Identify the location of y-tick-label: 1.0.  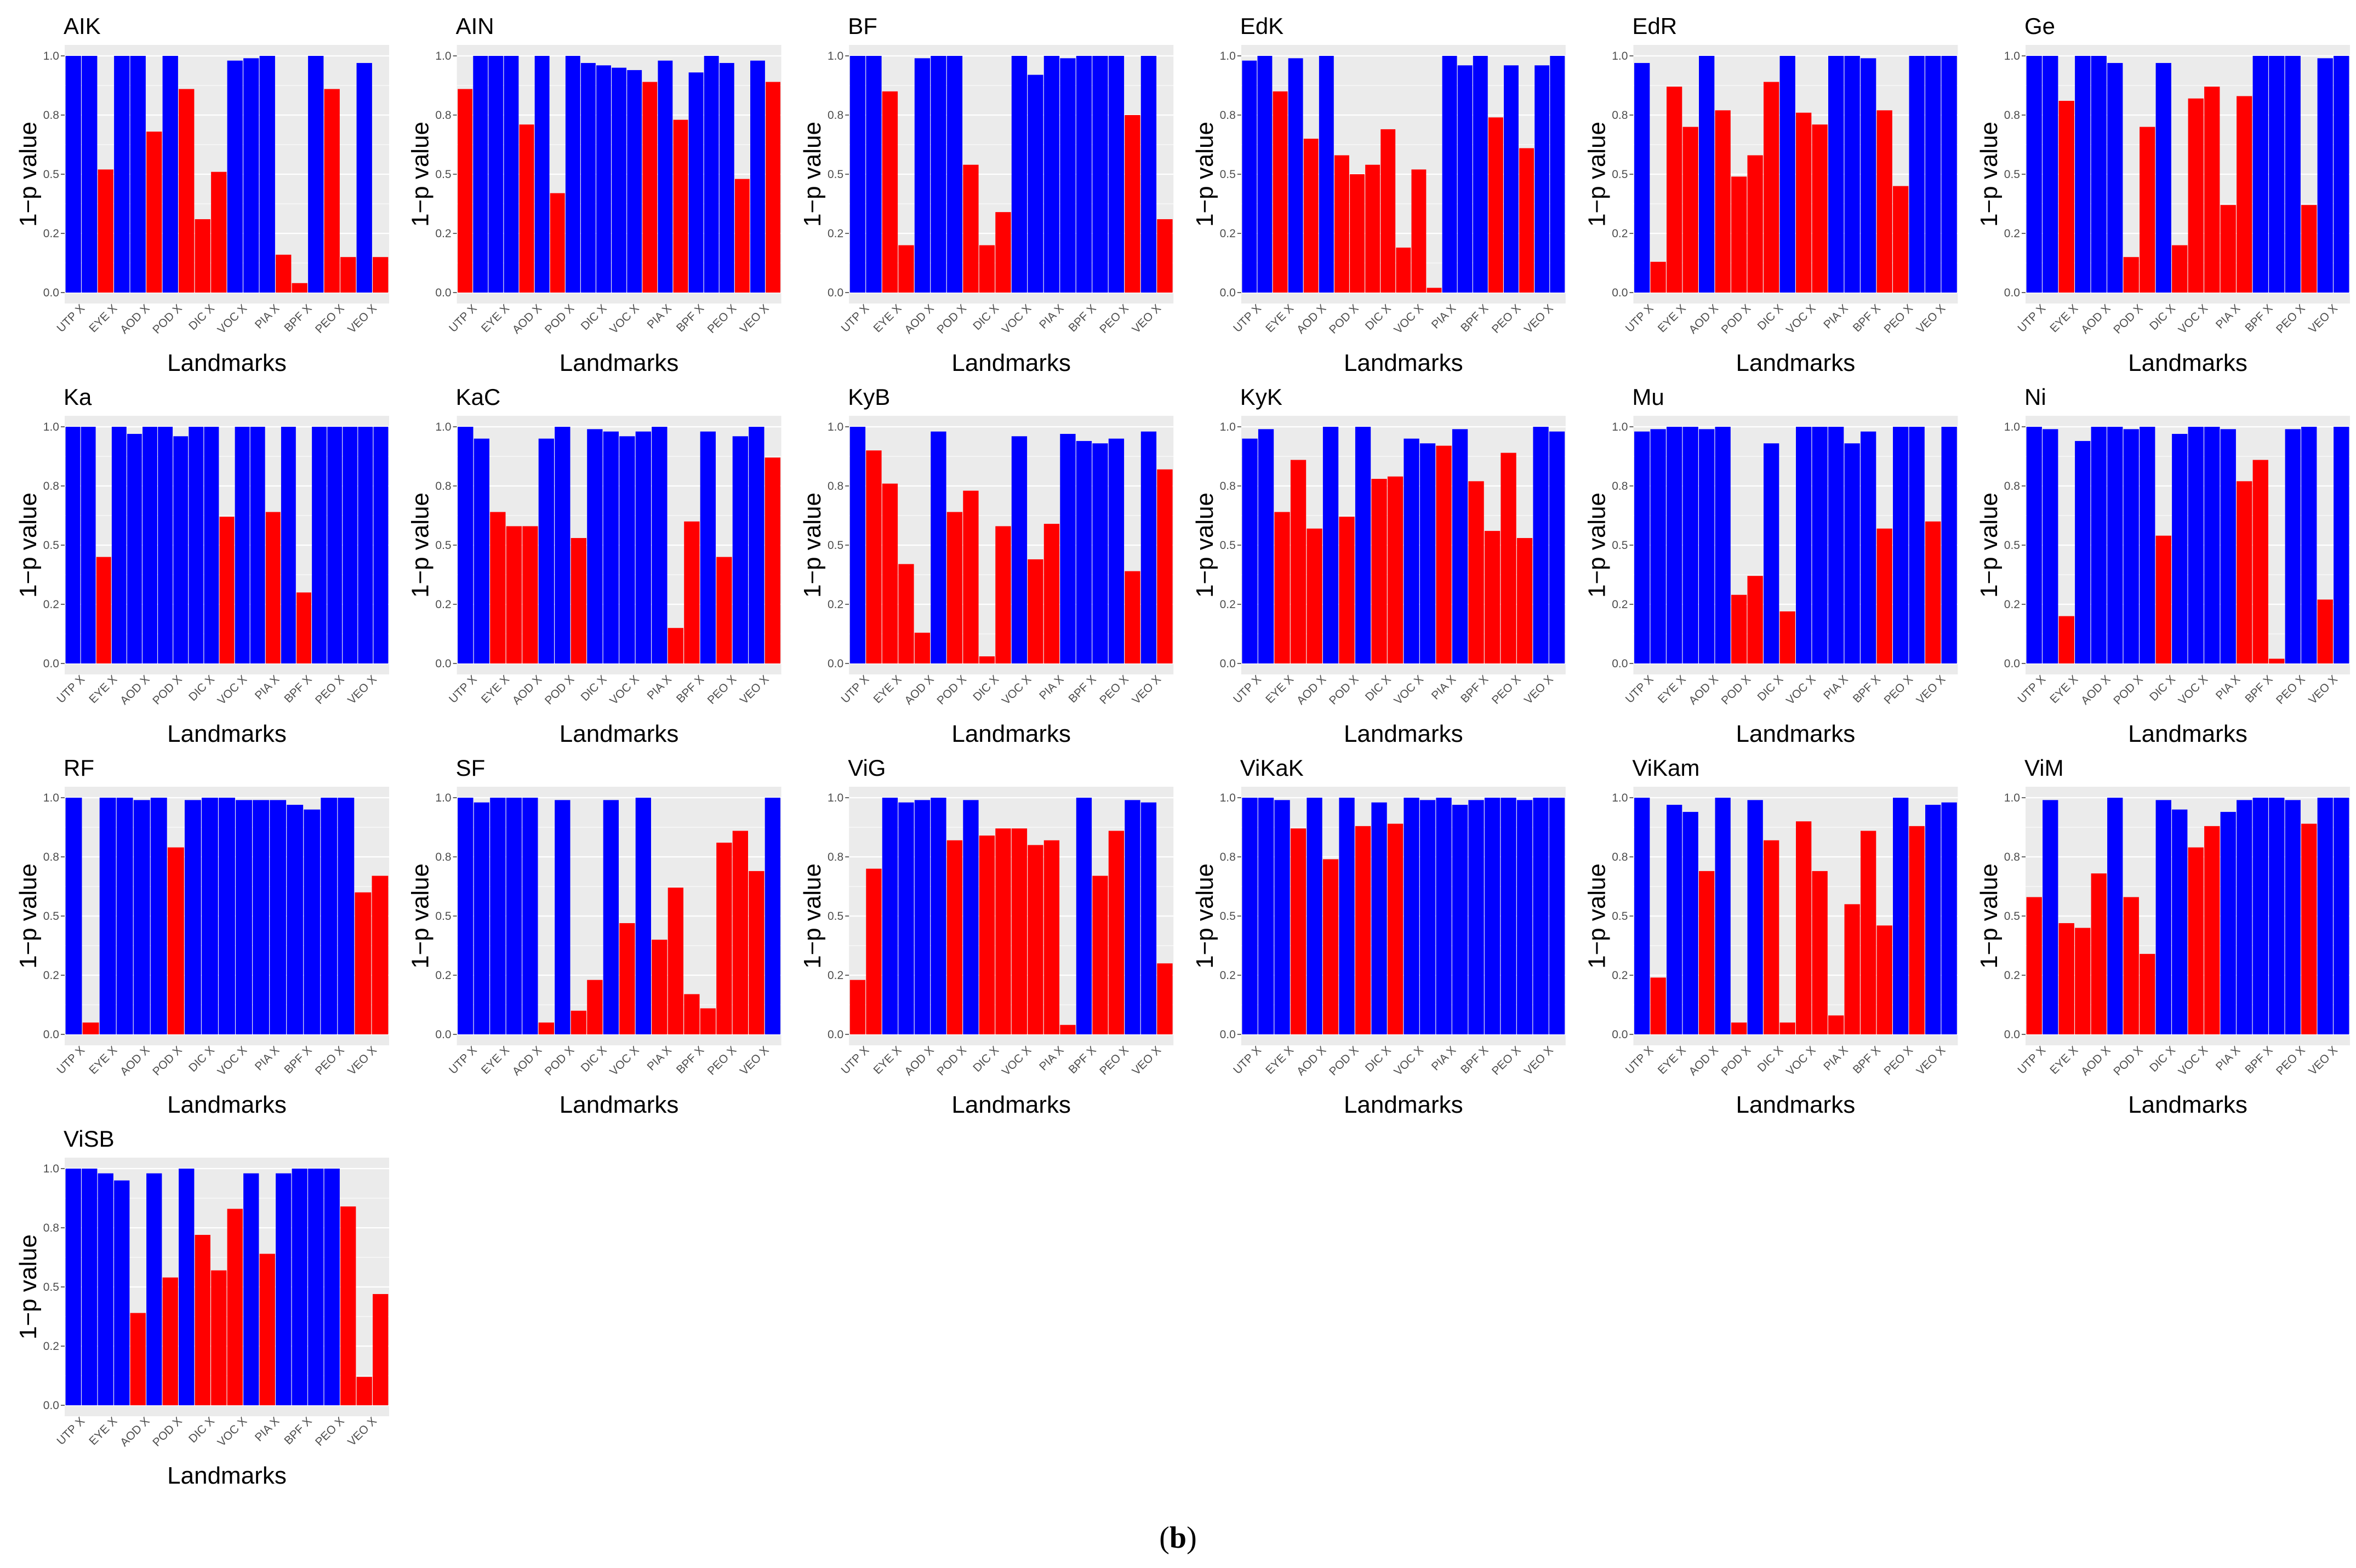
(2012, 798).